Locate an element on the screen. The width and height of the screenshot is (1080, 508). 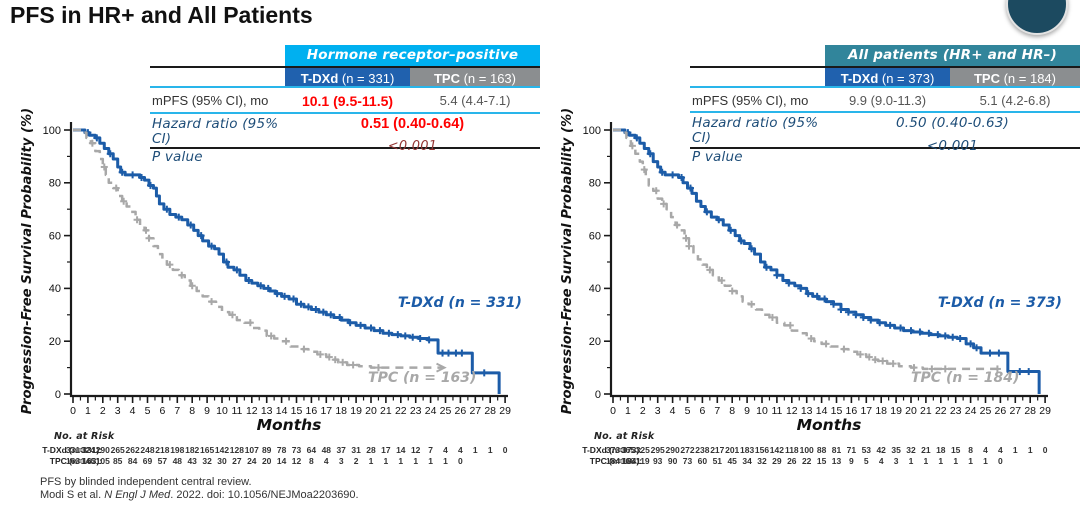
svg-text: 7 is located at coordinates (717, 411).